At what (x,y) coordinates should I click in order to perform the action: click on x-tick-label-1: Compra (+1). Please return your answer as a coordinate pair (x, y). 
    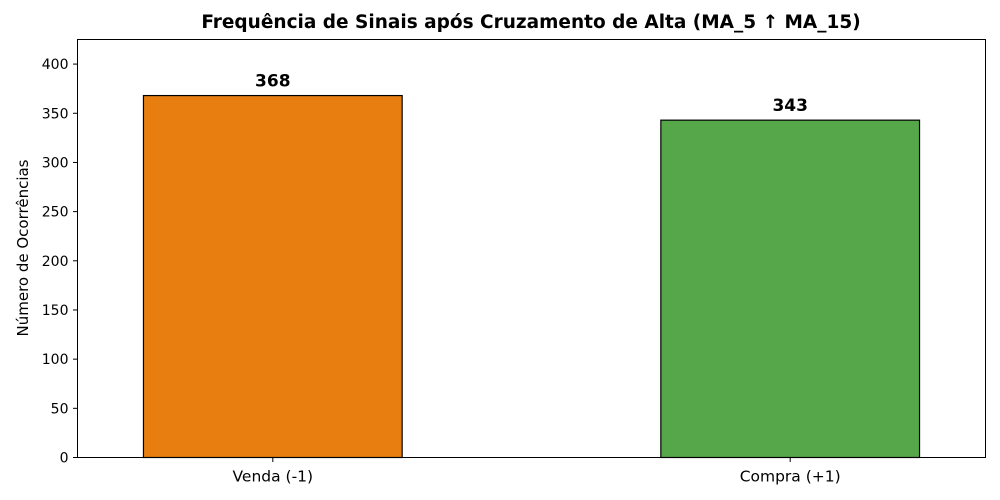
    Looking at the image, I should click on (790, 477).